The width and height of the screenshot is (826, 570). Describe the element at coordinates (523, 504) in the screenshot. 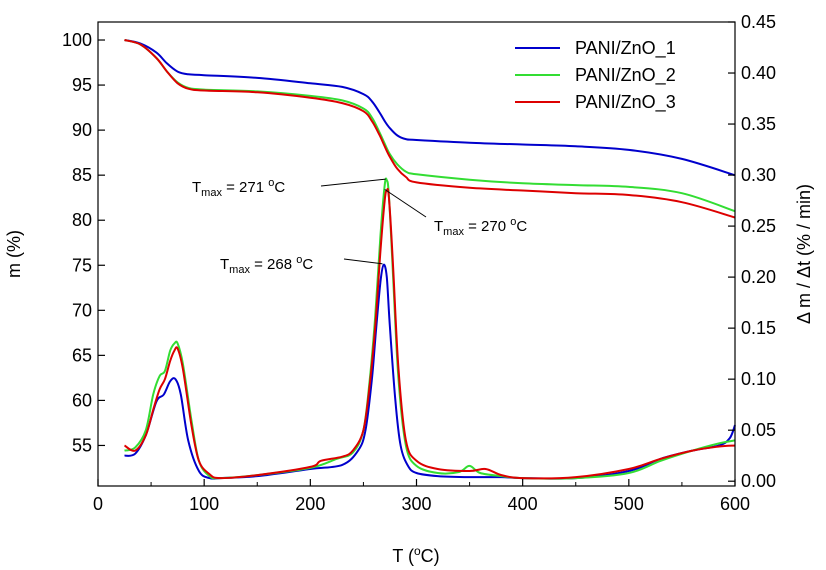

I see `x-tick-label: 400` at that location.